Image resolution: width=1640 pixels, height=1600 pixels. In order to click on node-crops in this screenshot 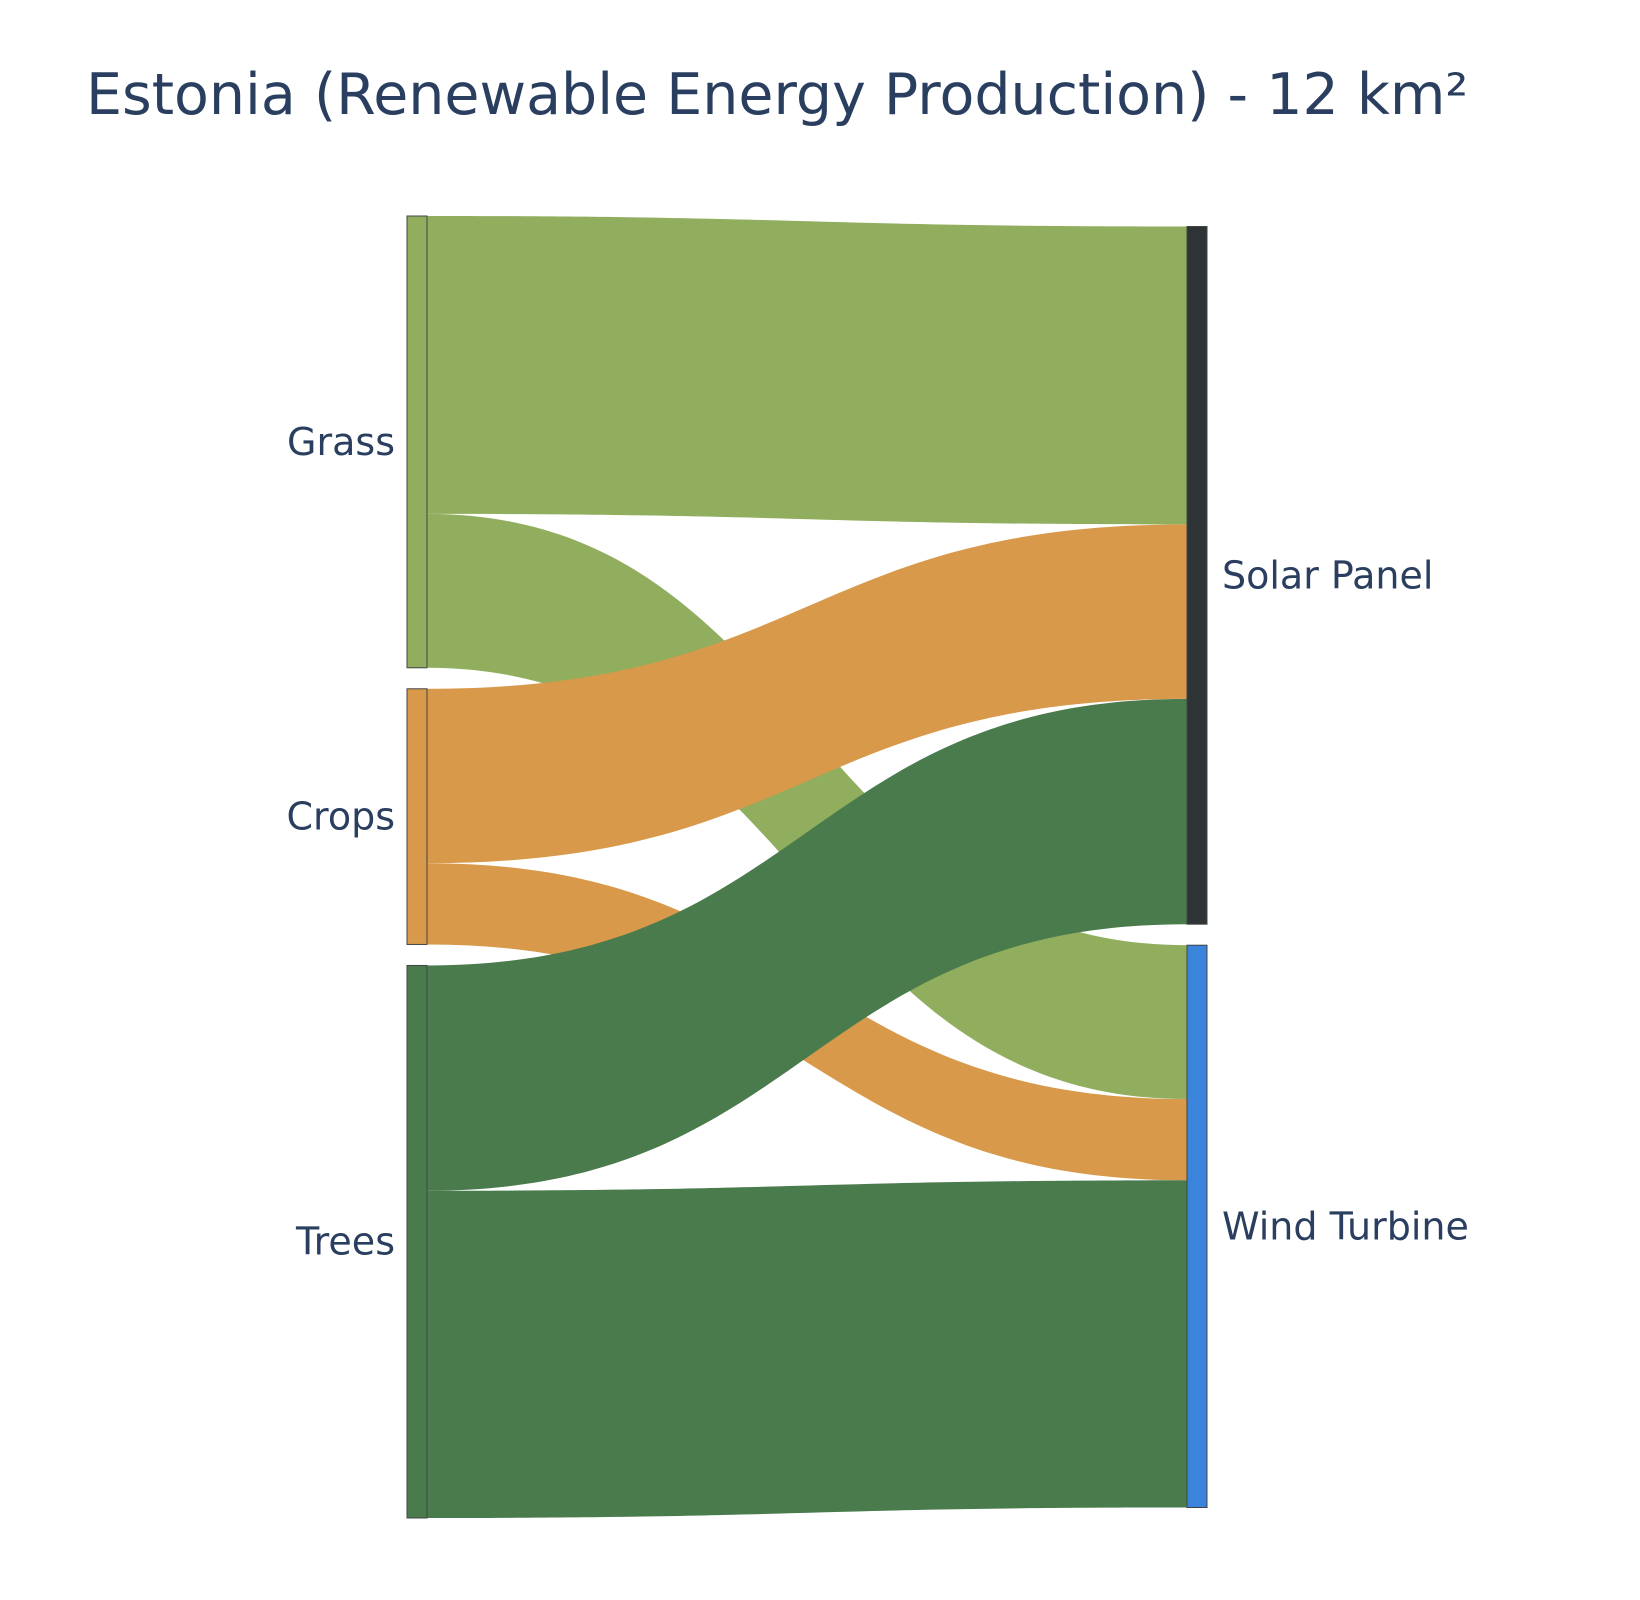, I will do `click(417, 816)`.